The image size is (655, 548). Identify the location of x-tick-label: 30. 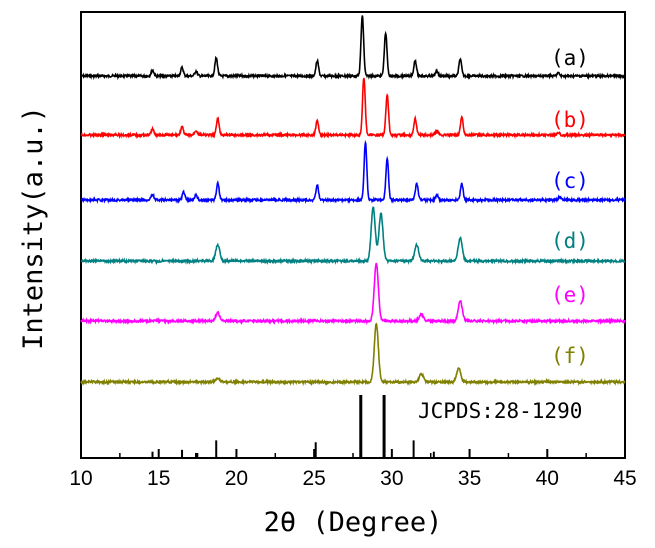
(391, 478).